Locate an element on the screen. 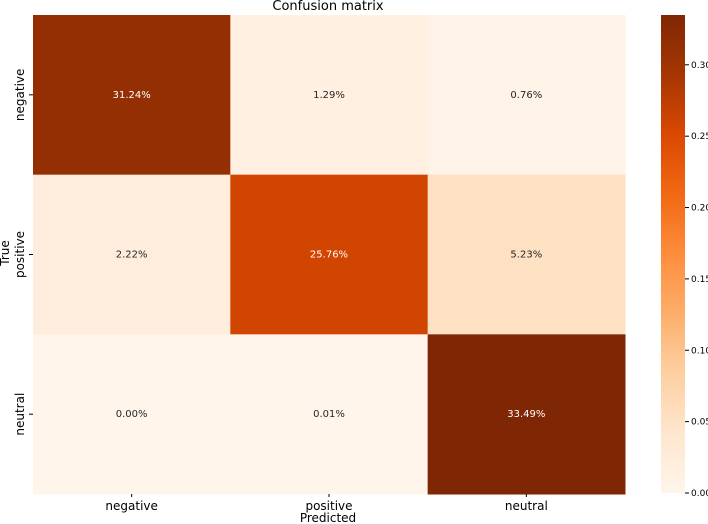  heatmap-cell-label: 0.76% is located at coordinates (526, 95).